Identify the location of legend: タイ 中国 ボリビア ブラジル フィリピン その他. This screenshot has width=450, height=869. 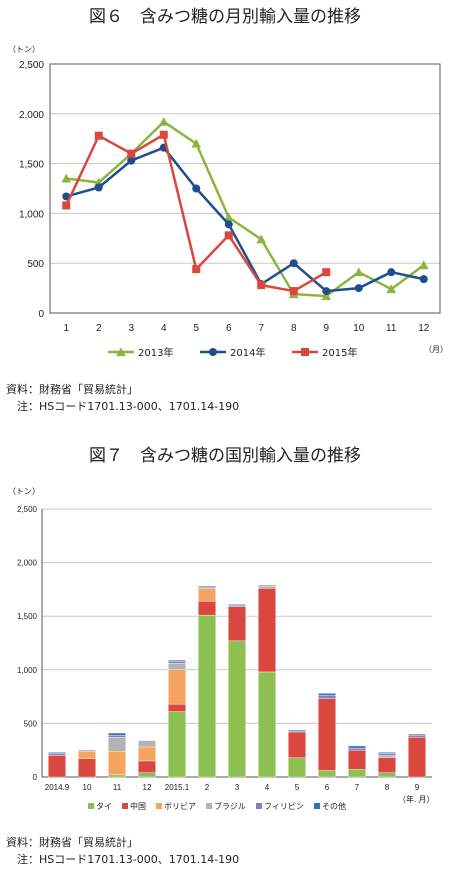
(217, 806).